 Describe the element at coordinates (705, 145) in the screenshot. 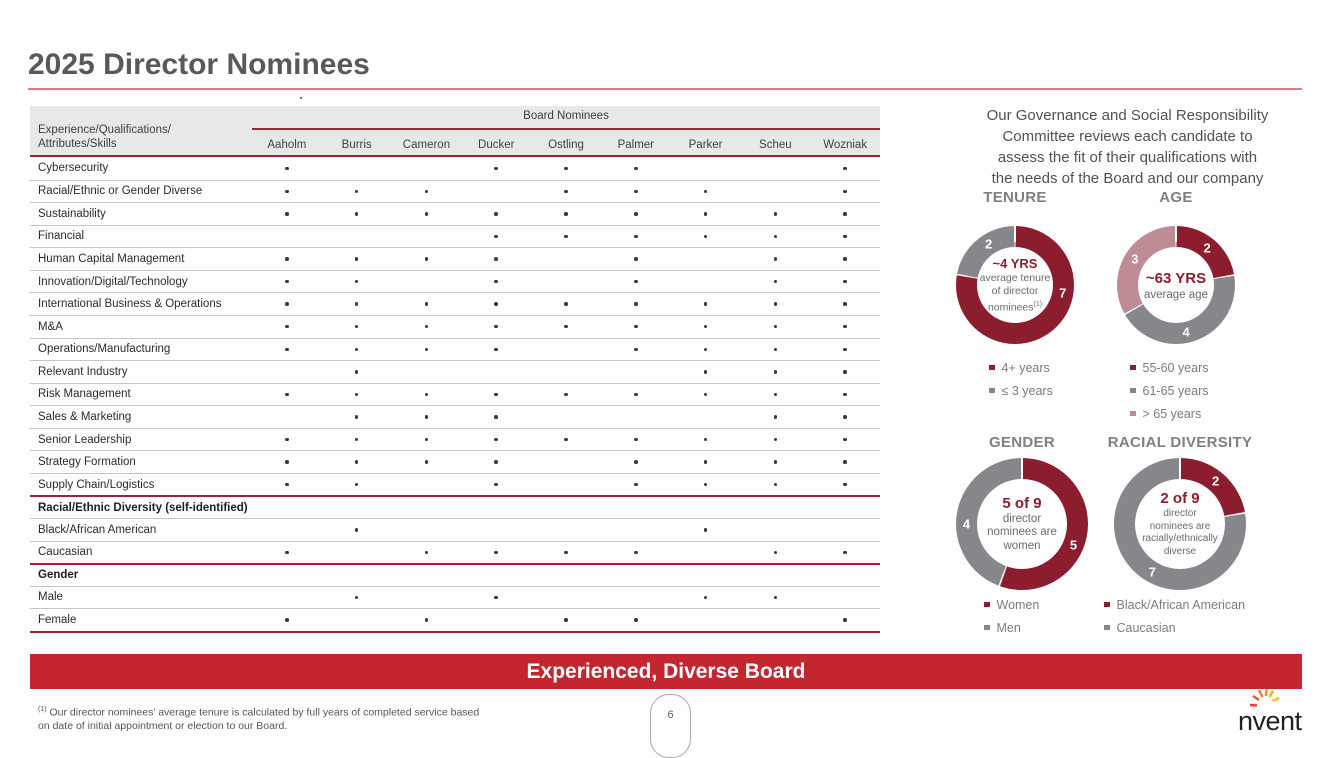

I see `column-name-parker: Parker` at that location.